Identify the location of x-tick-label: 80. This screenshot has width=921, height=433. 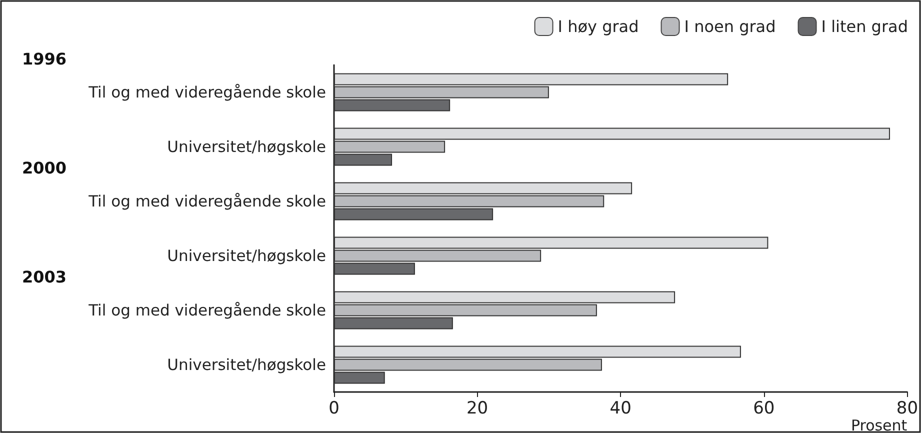
(907, 408).